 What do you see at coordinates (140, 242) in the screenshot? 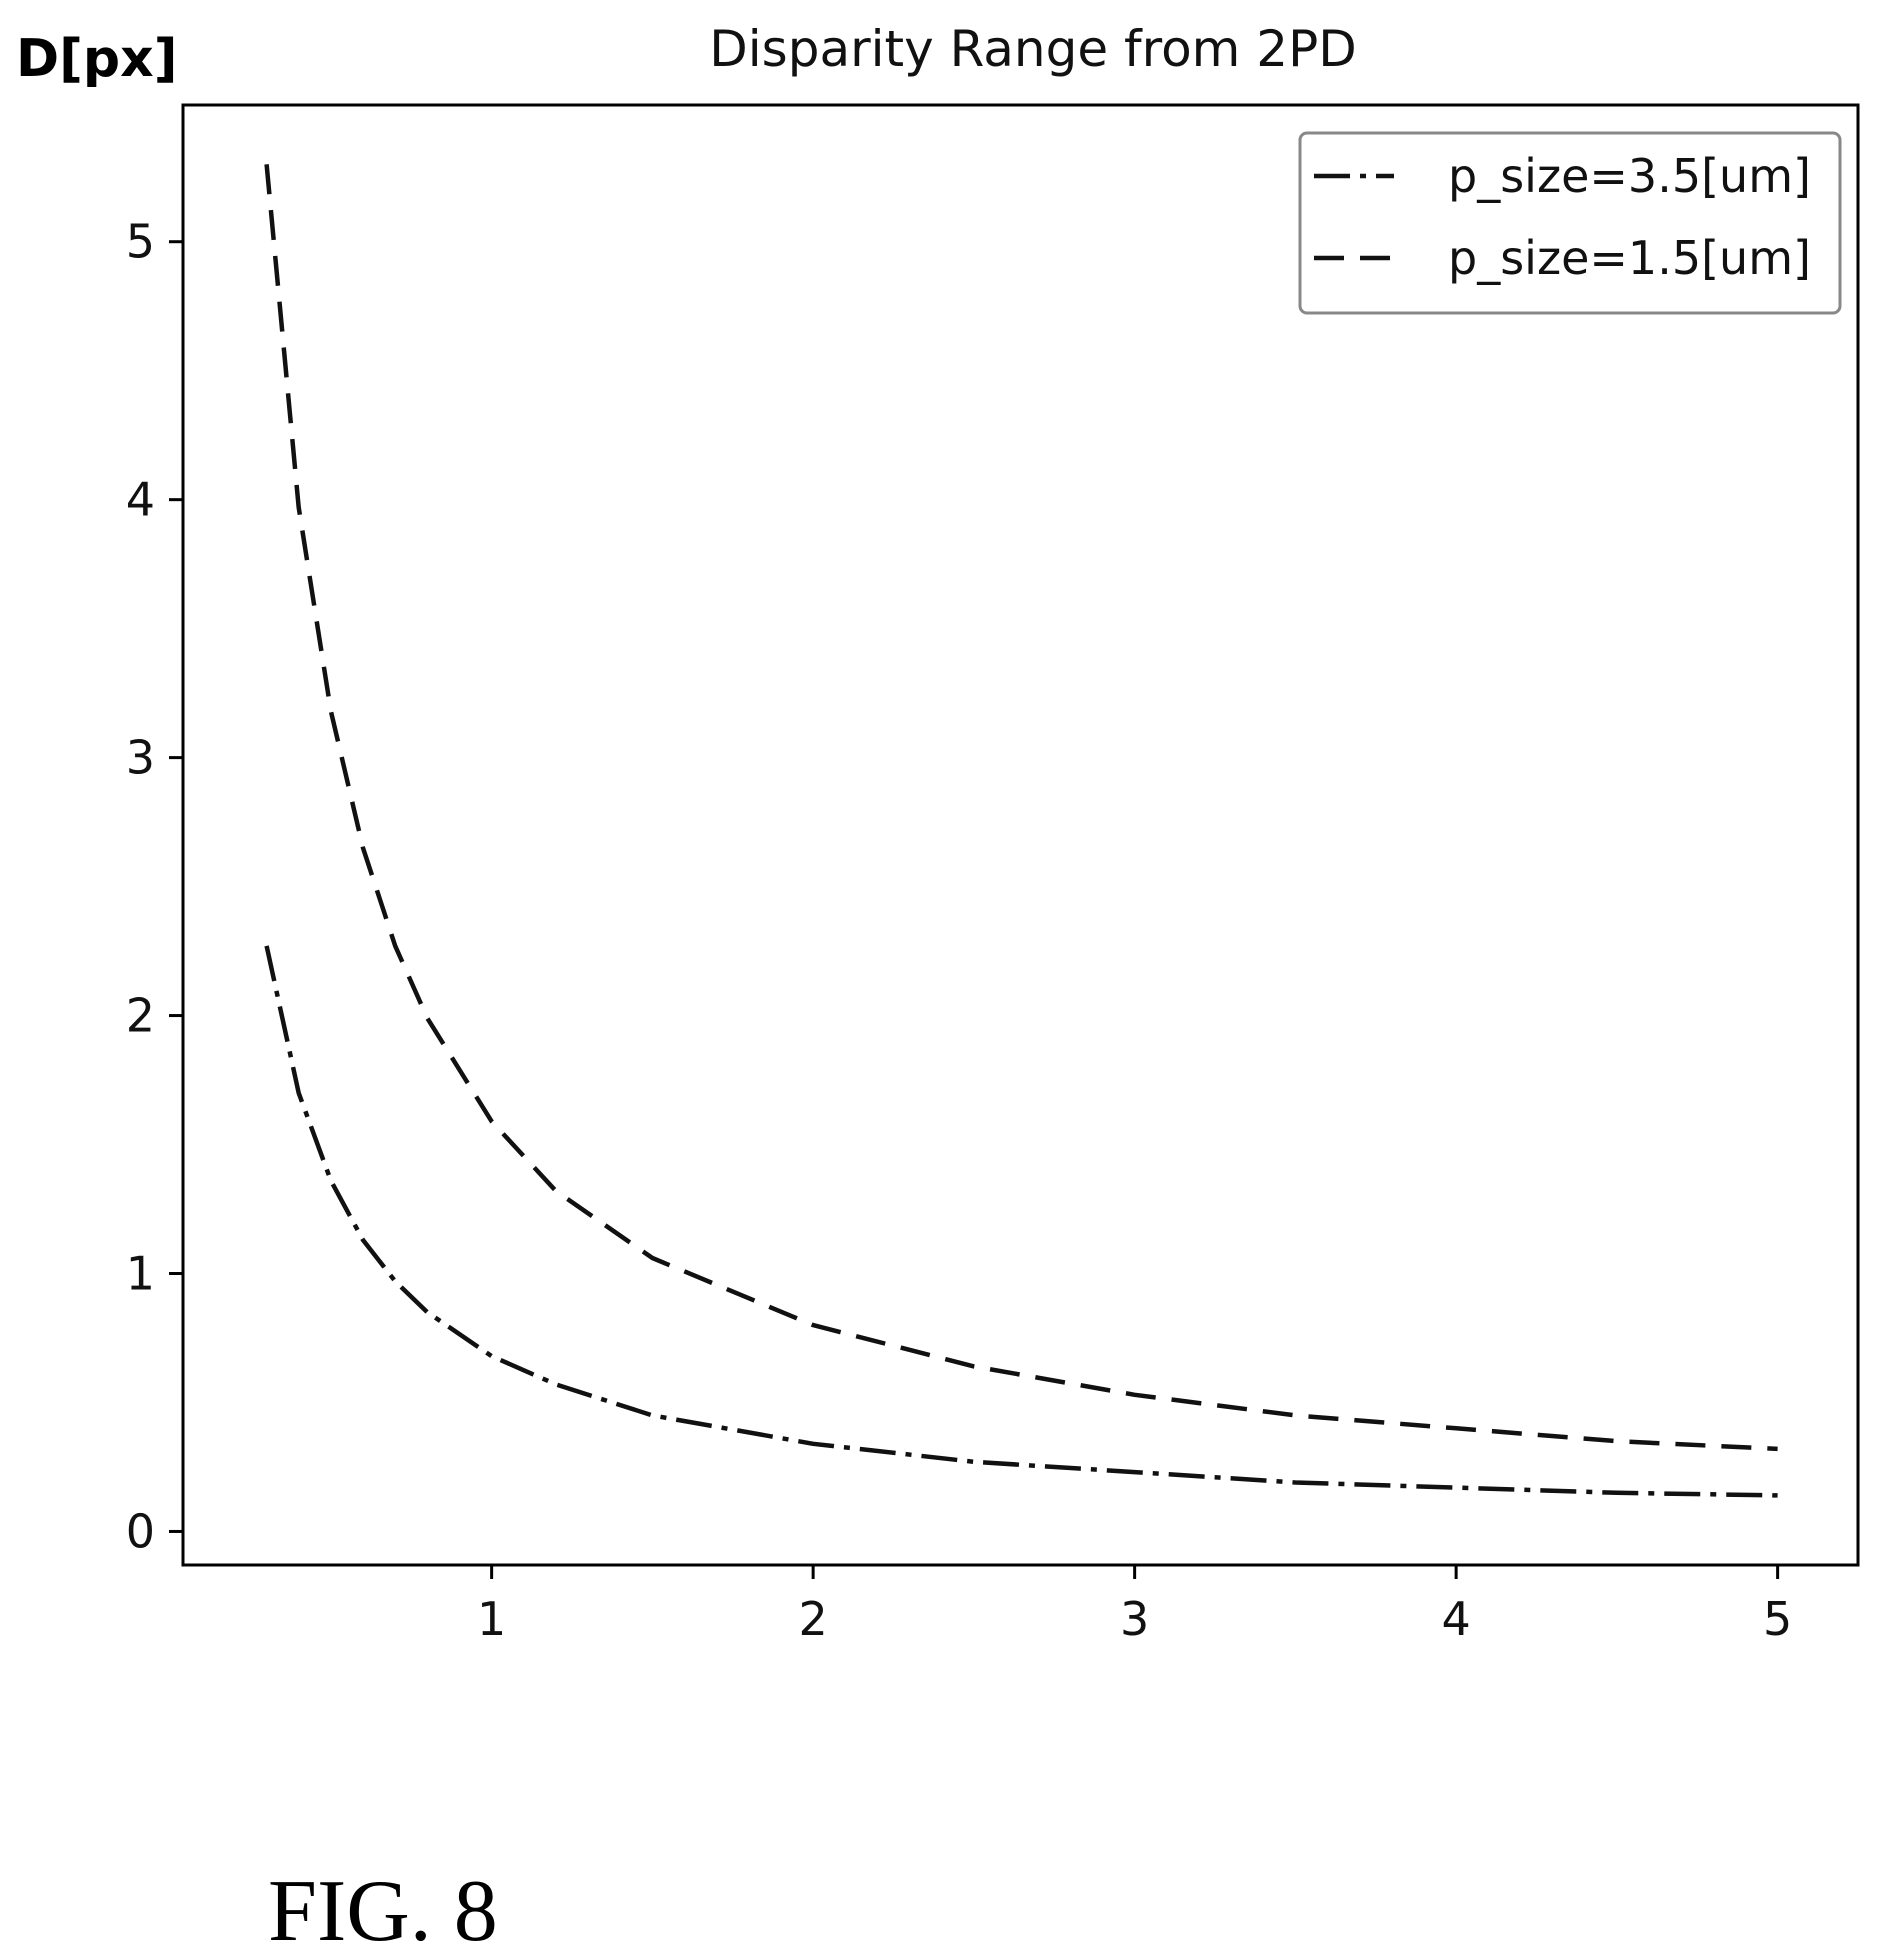
I see `y-tick-label: 5` at bounding box center [140, 242].